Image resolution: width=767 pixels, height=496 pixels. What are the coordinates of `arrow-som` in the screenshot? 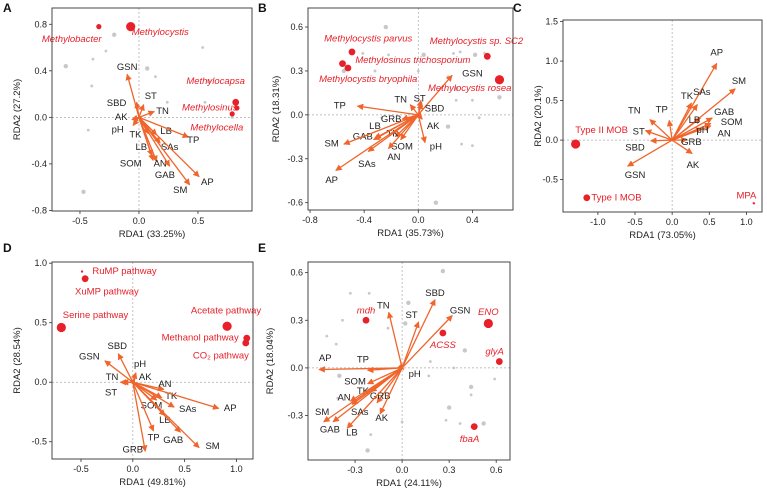 It's located at (145, 391).